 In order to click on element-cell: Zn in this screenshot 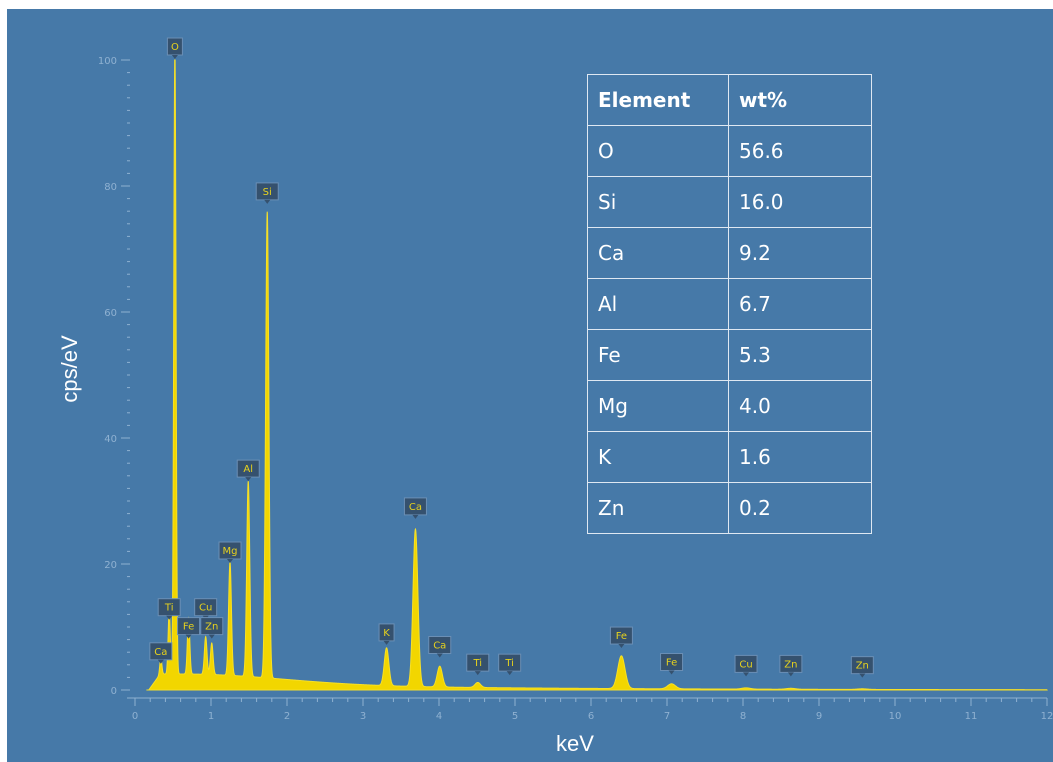, I will do `click(658, 508)`.